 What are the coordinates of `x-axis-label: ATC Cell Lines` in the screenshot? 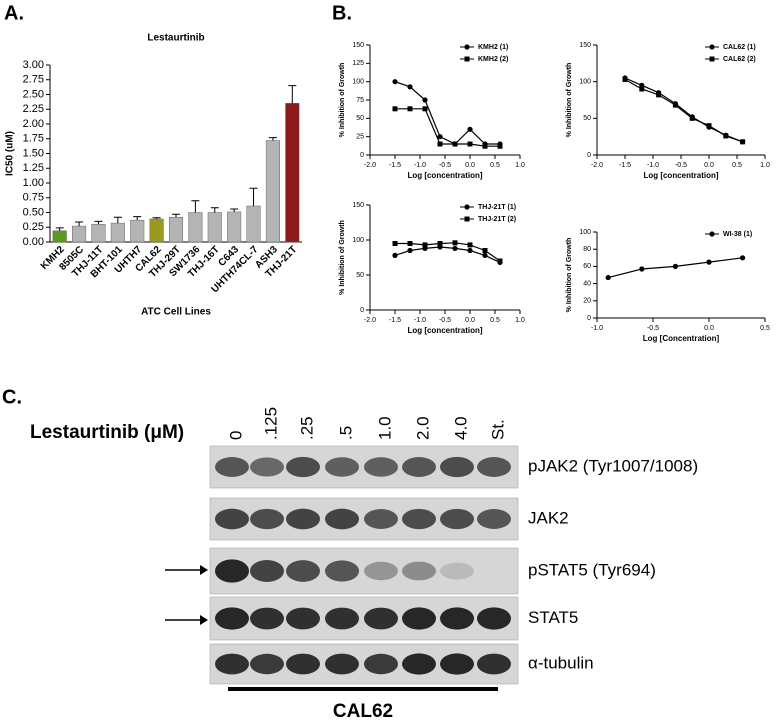 It's located at (176, 312).